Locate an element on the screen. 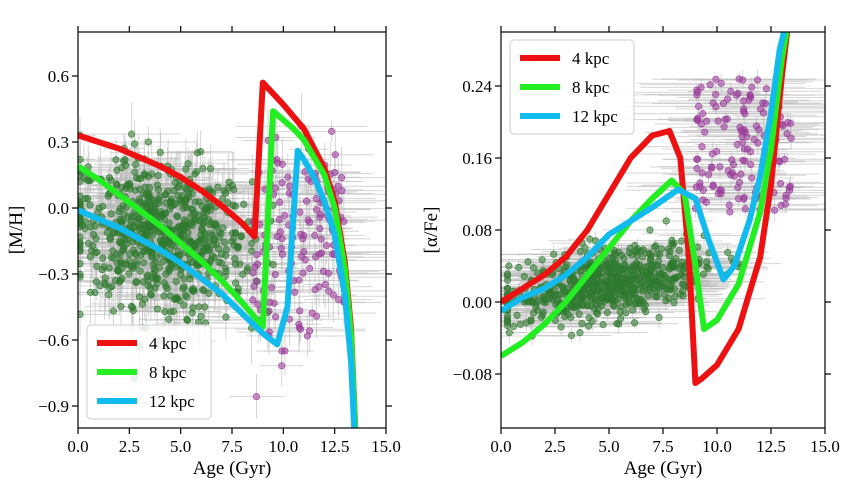  y-tick-label: 0.24 is located at coordinates (477, 86).